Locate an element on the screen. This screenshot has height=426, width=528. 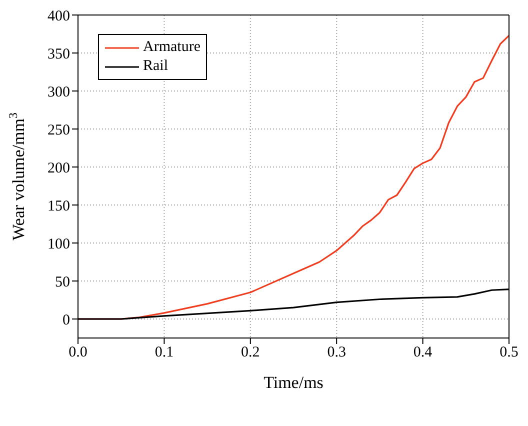
x-tick-label: 0.2 is located at coordinates (250, 352).